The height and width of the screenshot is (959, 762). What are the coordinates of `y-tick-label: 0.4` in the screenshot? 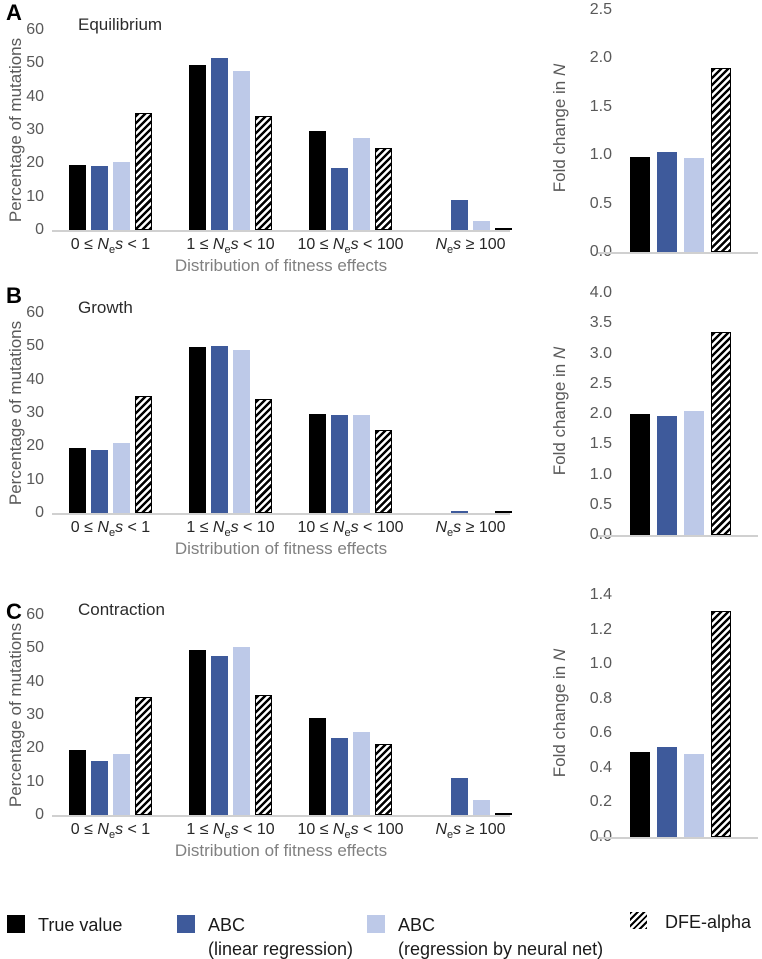 It's located at (600, 767).